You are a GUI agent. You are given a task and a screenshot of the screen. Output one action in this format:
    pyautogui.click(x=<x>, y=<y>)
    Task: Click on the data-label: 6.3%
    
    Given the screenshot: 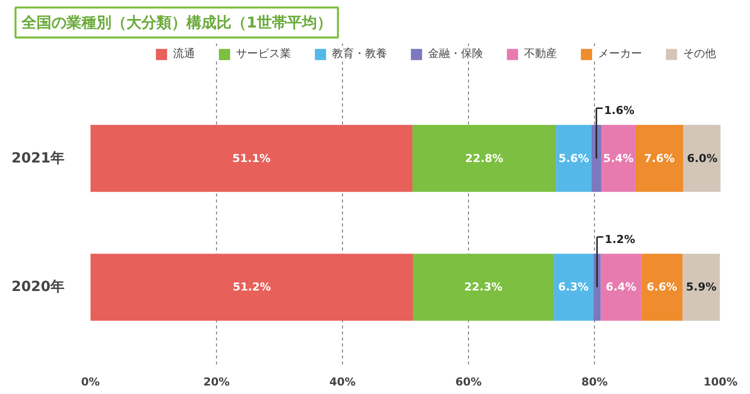 What is the action you would take?
    pyautogui.click(x=573, y=287)
    